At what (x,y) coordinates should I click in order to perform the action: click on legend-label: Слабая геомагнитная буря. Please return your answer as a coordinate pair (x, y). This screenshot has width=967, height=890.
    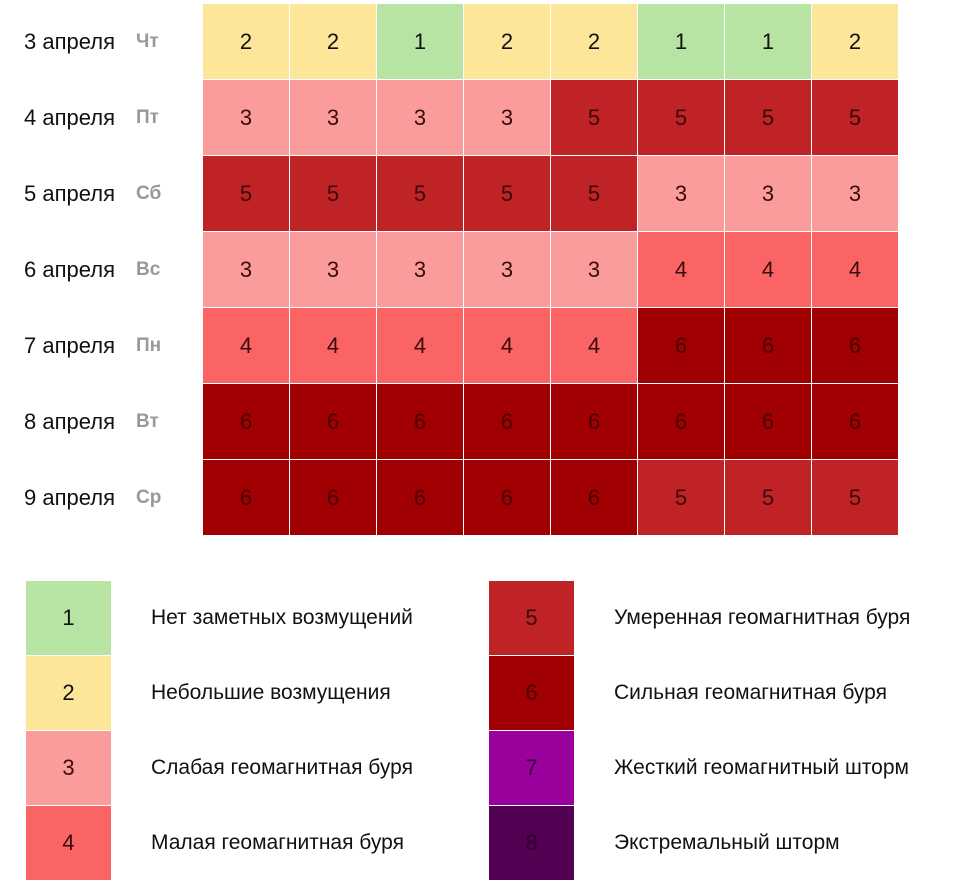
    Looking at the image, I should click on (282, 767).